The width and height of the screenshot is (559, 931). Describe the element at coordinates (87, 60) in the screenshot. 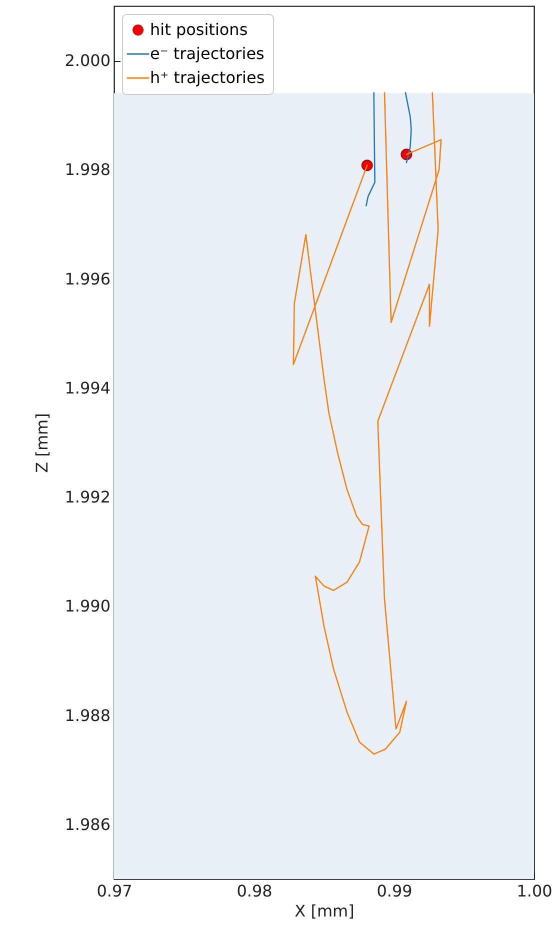

I see `y-tick-label: 2.000` at that location.